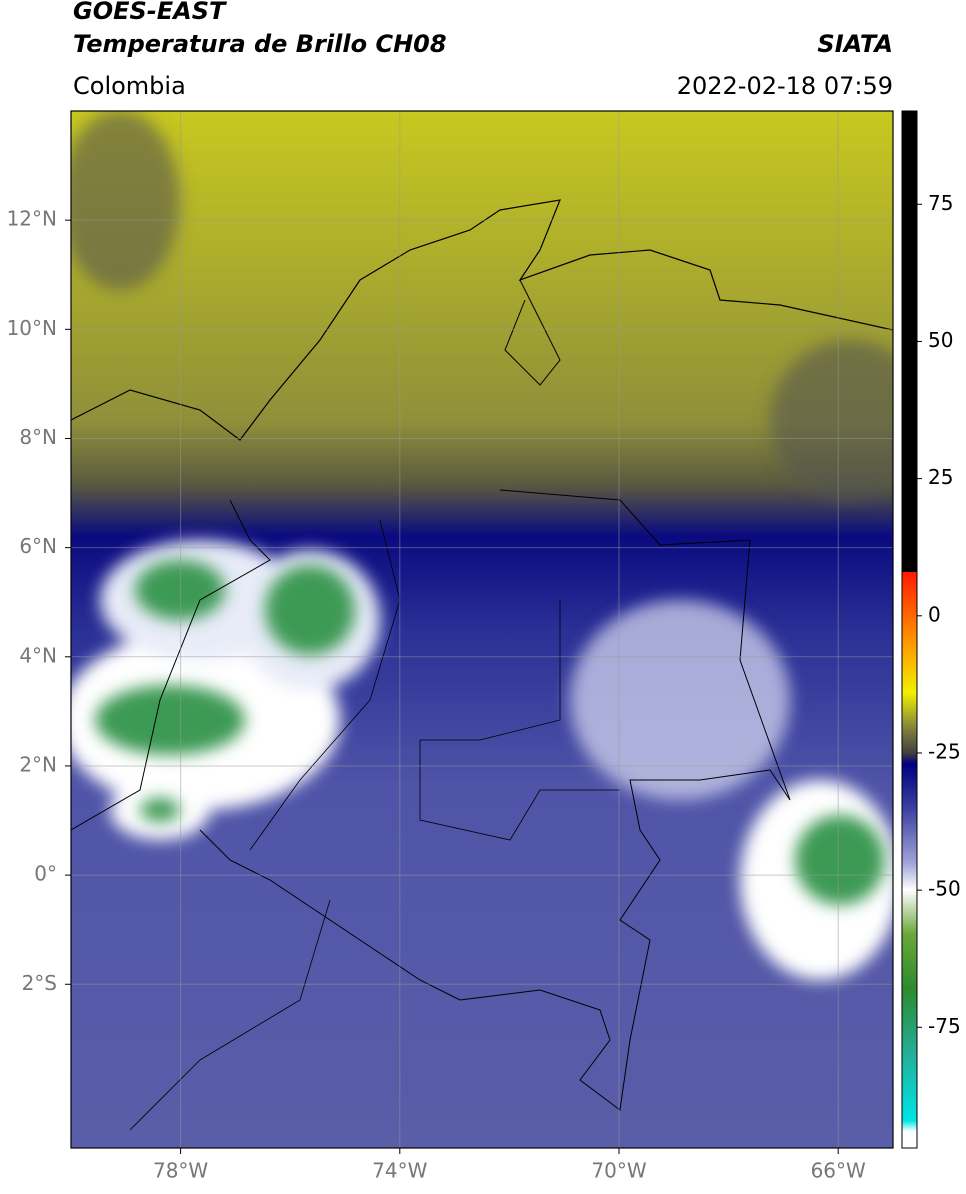 The image size is (966, 1194). I want to click on region: Colombia, so click(129, 86).